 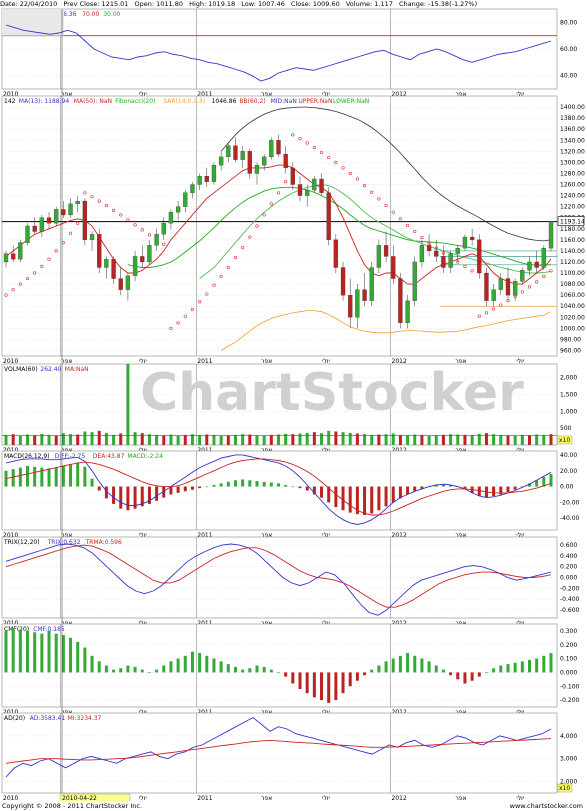 What do you see at coordinates (33, 22) in the screenshot?
I see `rsi-overbought-area` at bounding box center [33, 22].